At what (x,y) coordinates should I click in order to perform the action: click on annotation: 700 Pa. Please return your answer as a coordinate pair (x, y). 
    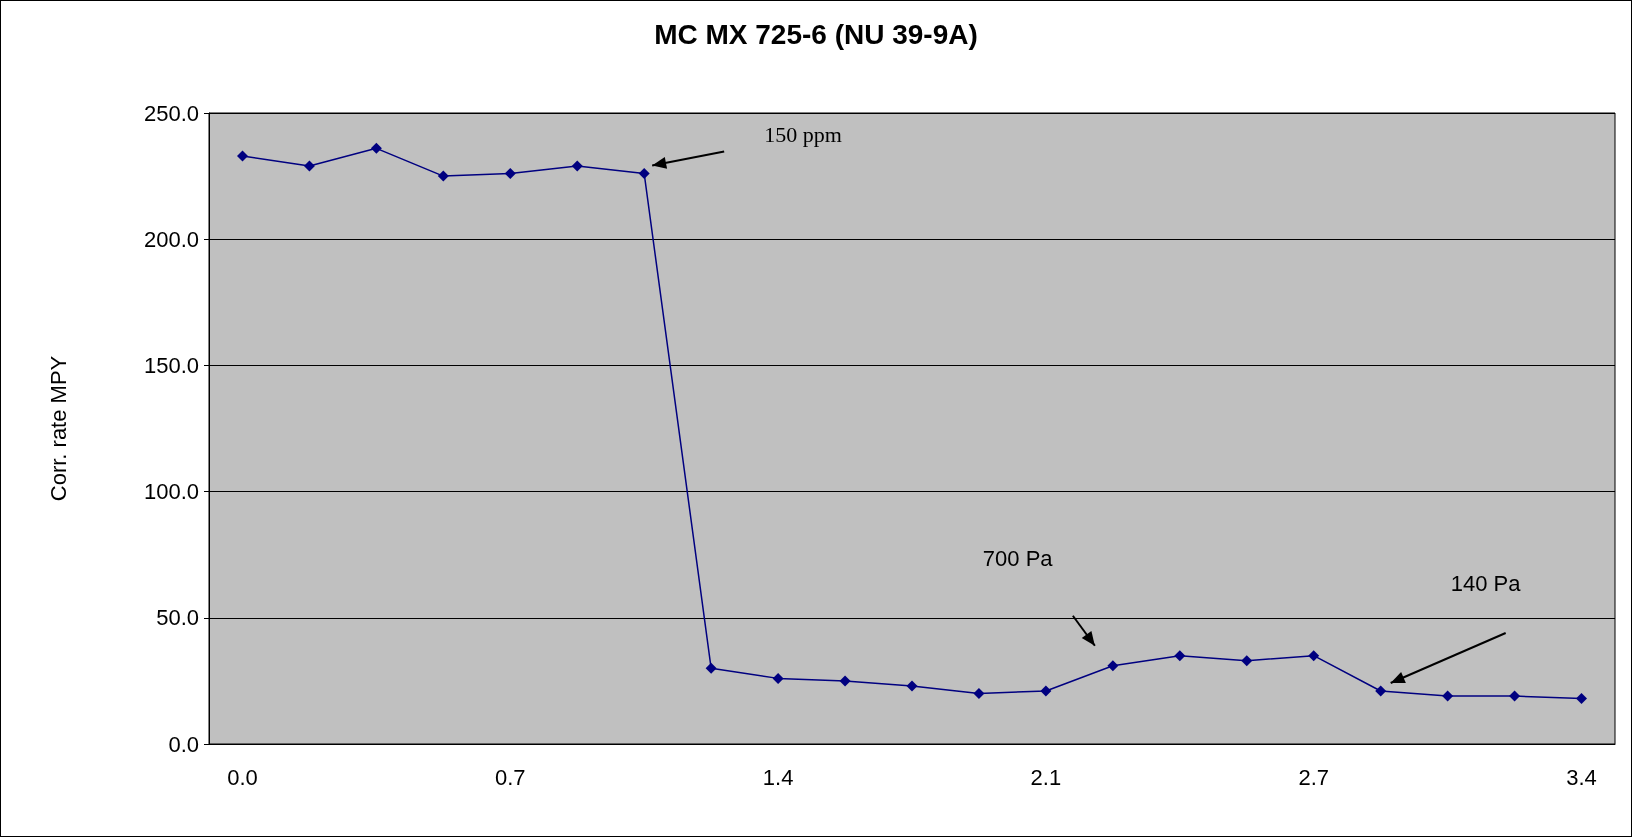
    Looking at the image, I should click on (1017, 558).